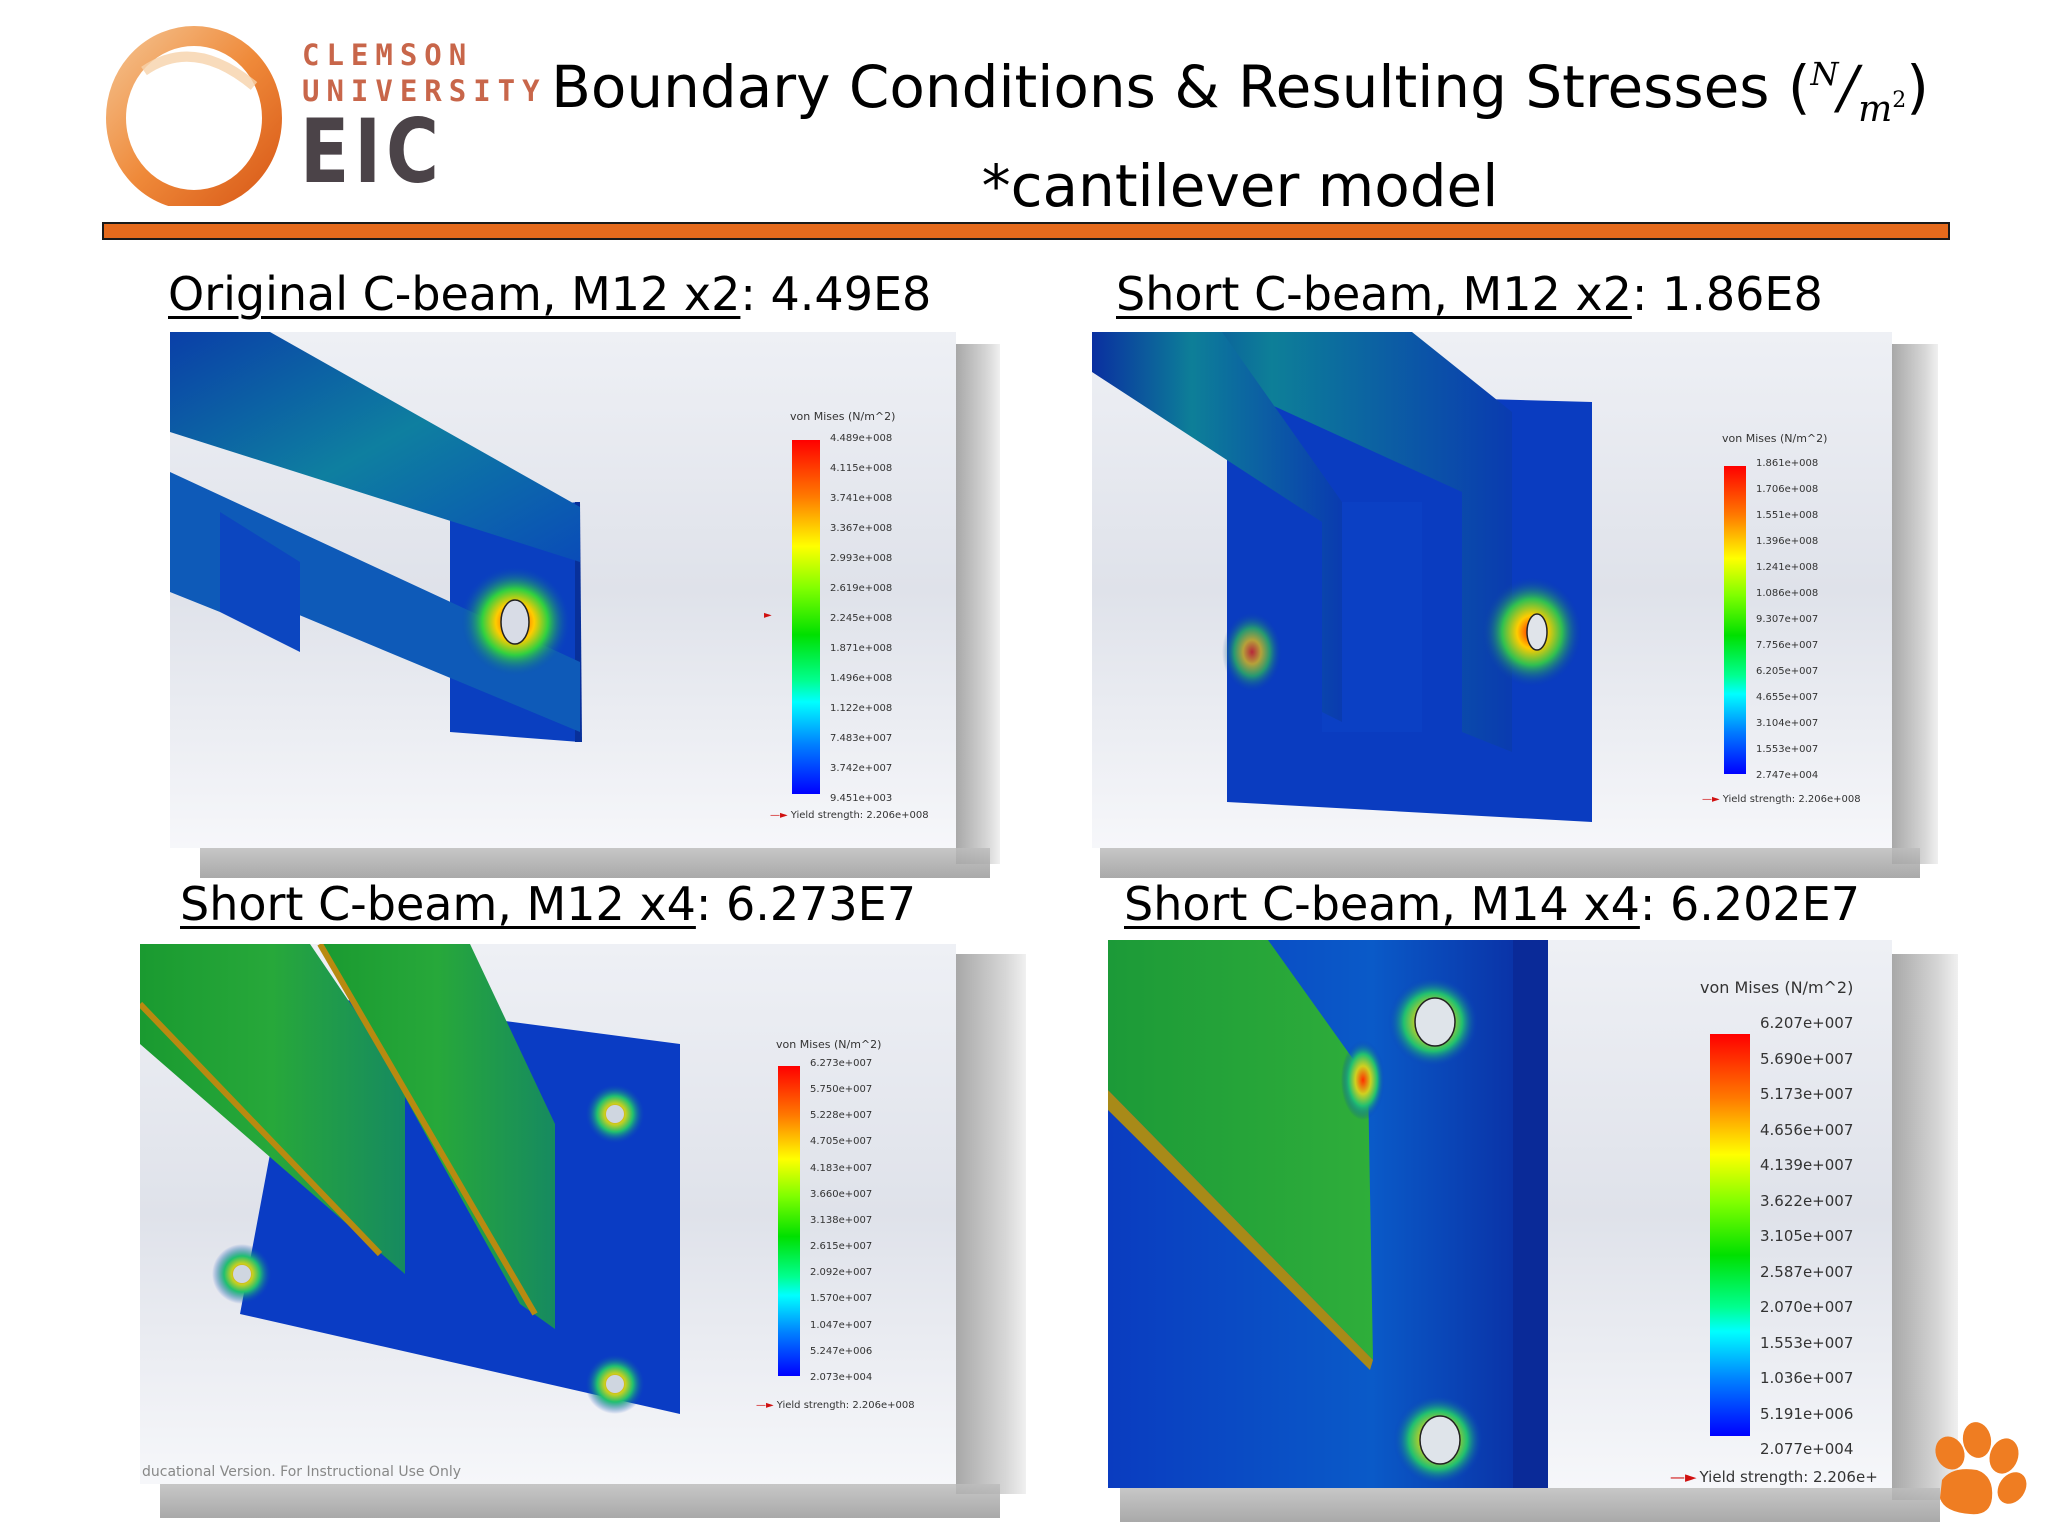 The height and width of the screenshot is (1536, 2048). What do you see at coordinates (1492, 904) in the screenshot?
I see `caption-short-m14x4: Short C-beam, M14 x4: 6.202E7` at bounding box center [1492, 904].